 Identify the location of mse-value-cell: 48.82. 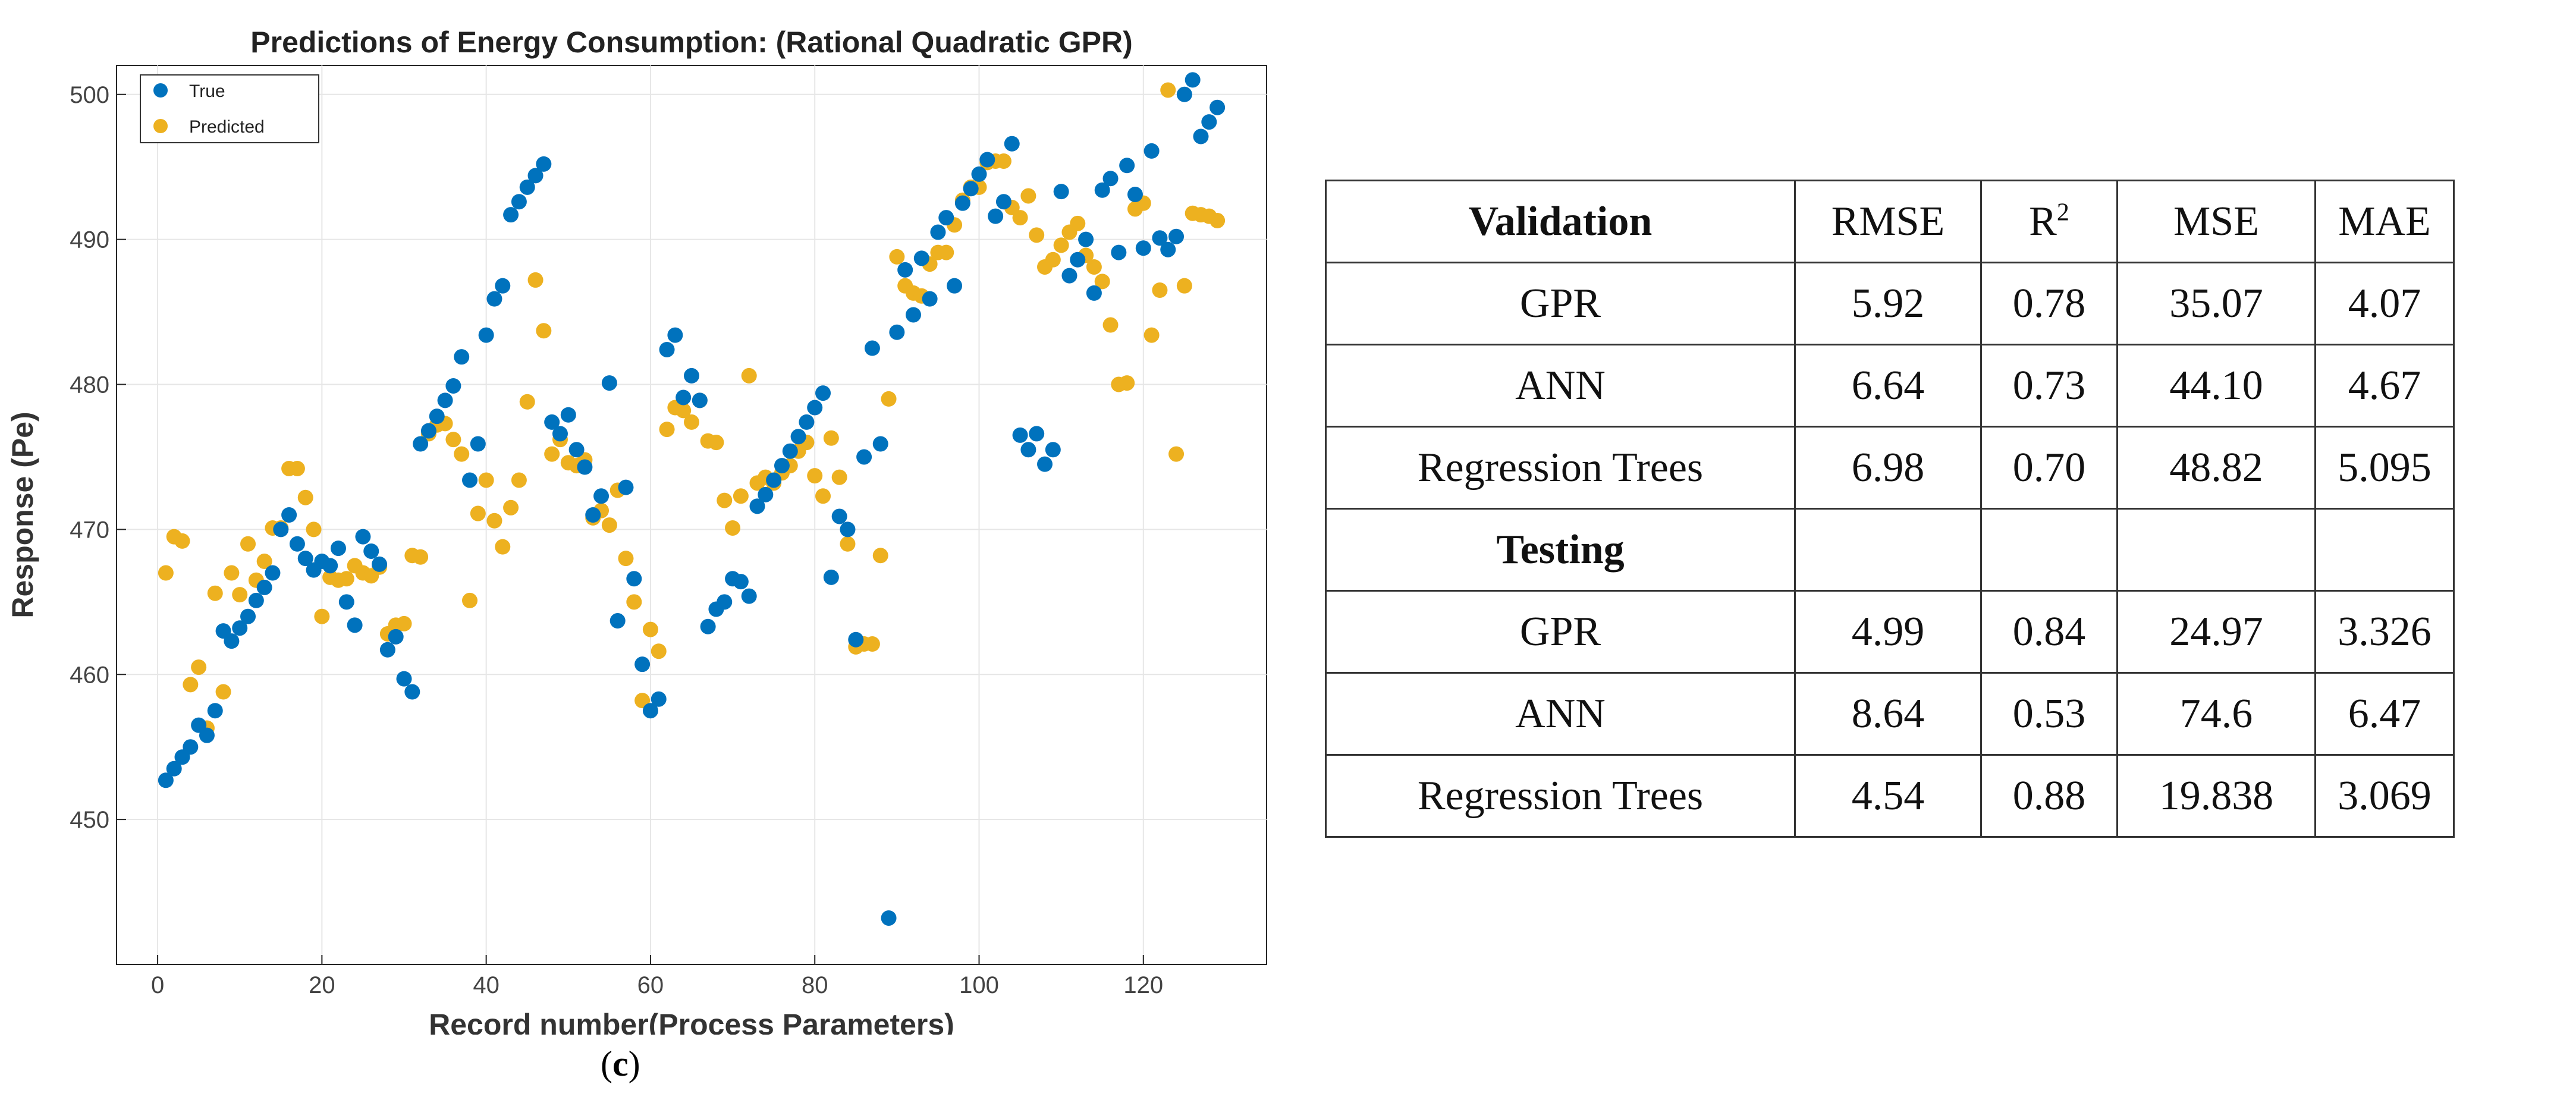
(2216, 468).